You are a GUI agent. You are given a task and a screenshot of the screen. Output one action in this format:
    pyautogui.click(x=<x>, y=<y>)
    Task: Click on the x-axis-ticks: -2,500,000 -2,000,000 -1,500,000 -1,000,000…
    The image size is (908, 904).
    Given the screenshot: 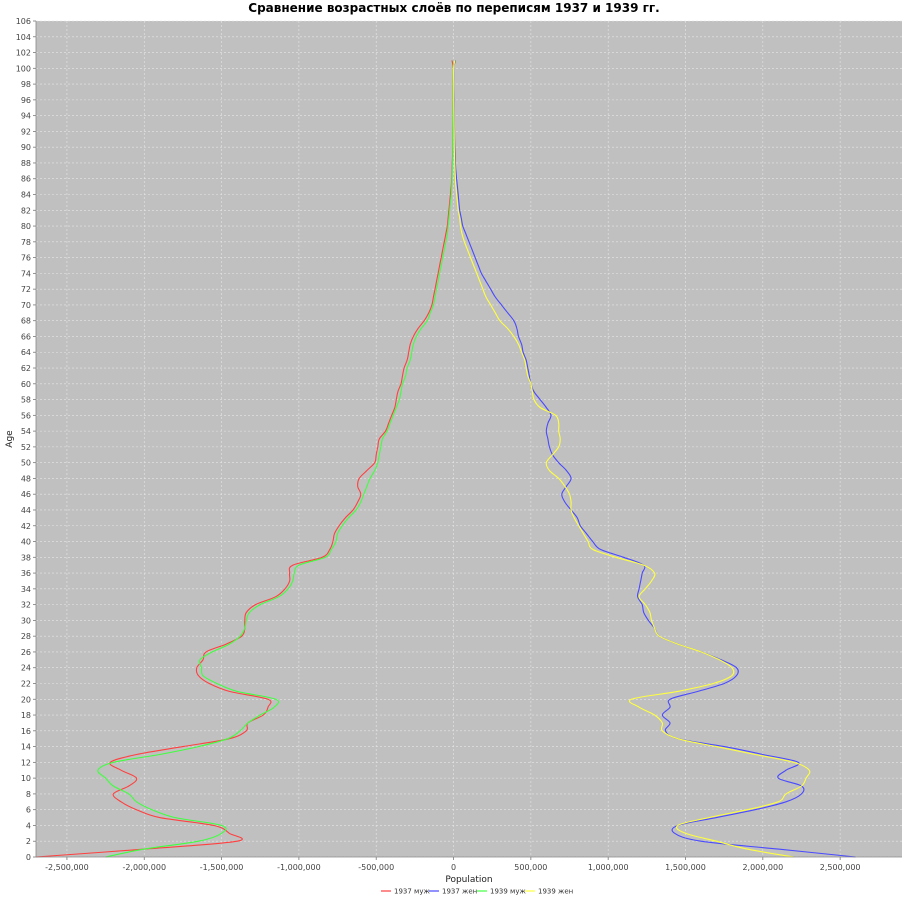 What is the action you would take?
    pyautogui.click(x=469, y=864)
    